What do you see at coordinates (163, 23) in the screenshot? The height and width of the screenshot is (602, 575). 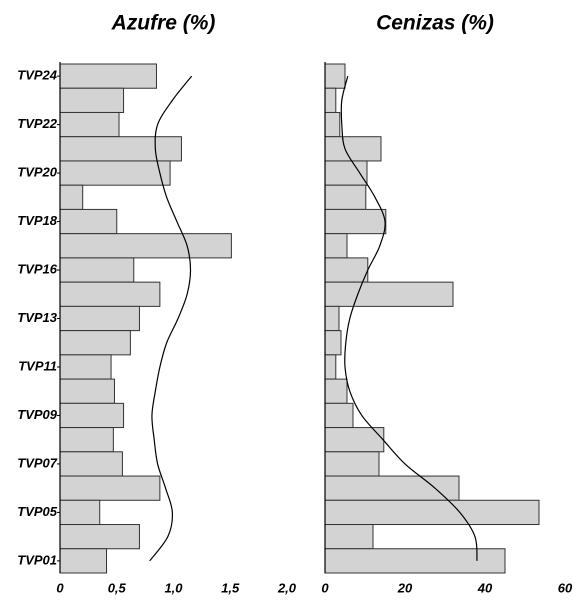 I see `chart-title: Azufre (%)` at bounding box center [163, 23].